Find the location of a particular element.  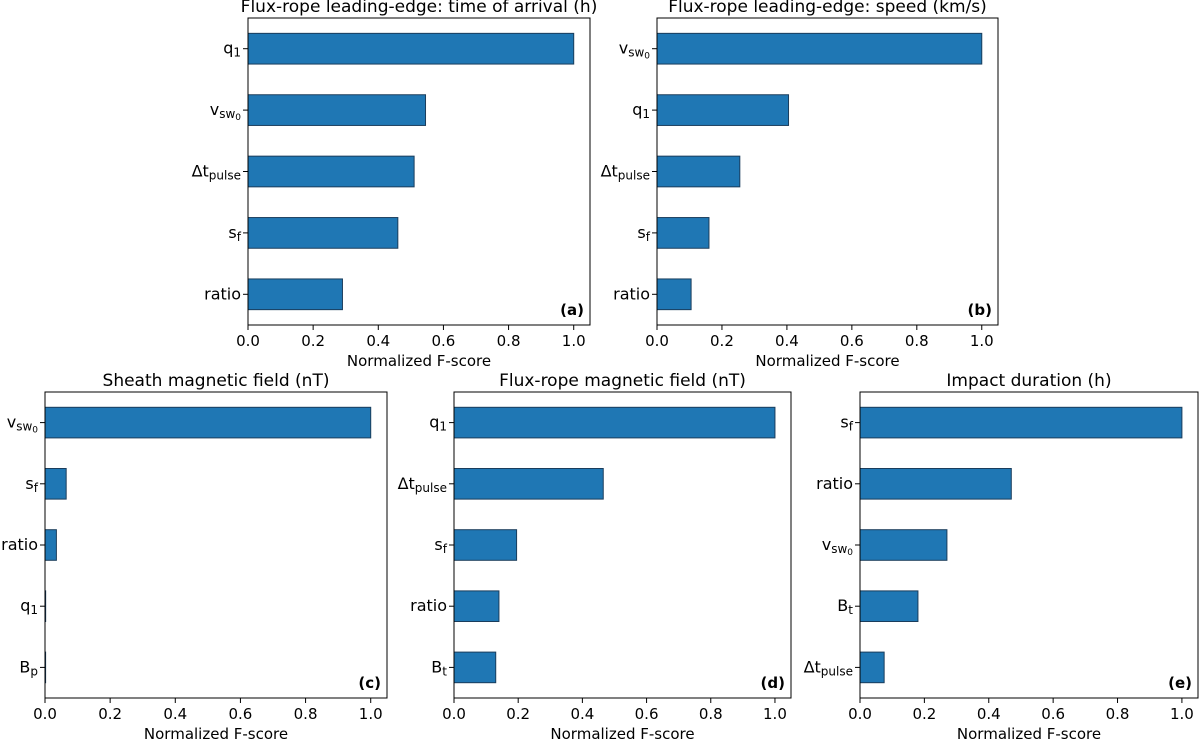

panel-letter: (d) is located at coordinates (773, 683).